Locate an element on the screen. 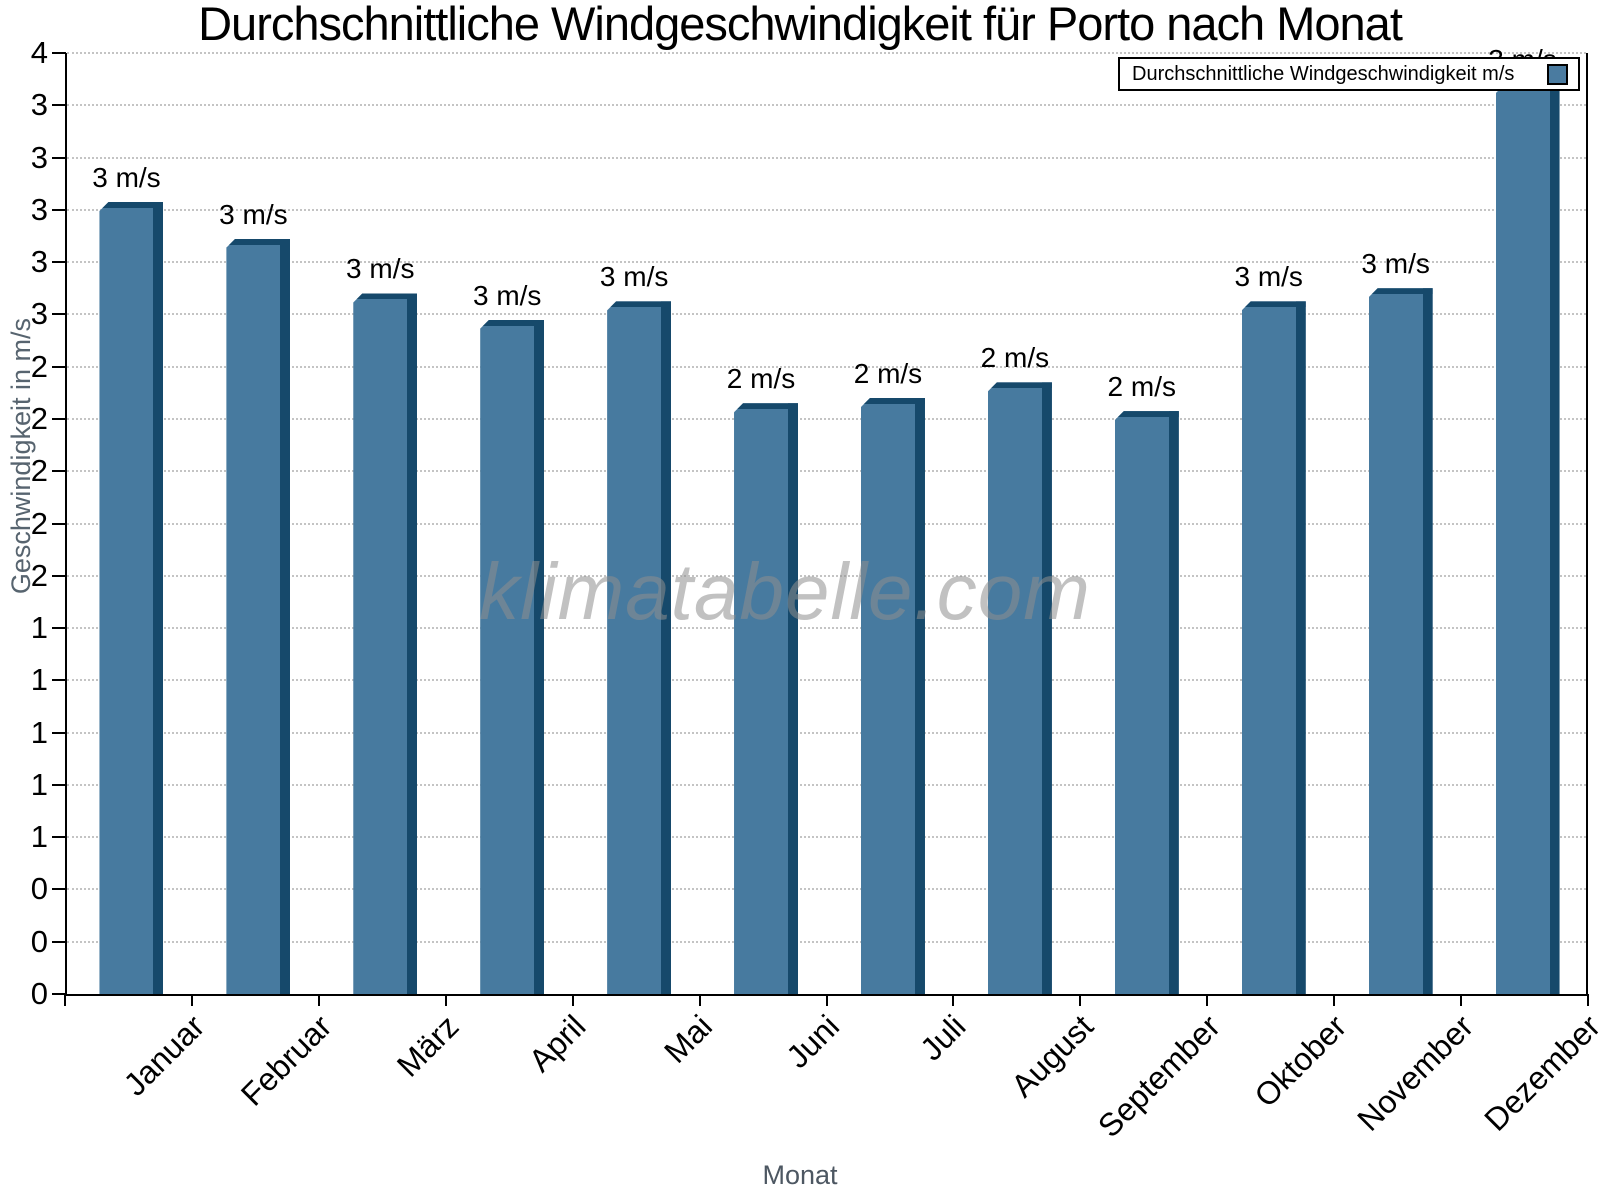  bar-juli is located at coordinates (892, 696).